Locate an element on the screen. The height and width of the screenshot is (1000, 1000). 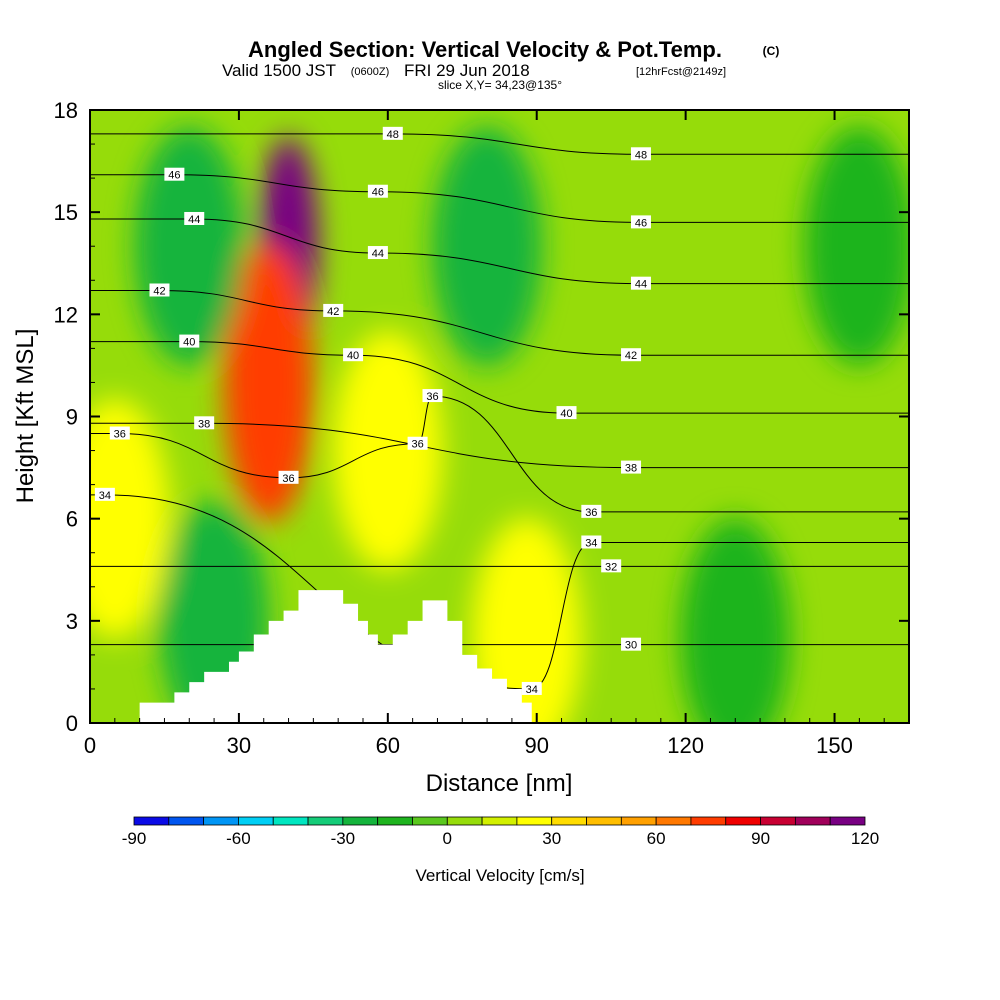
theta-label-23: 34 is located at coordinates (531, 688).